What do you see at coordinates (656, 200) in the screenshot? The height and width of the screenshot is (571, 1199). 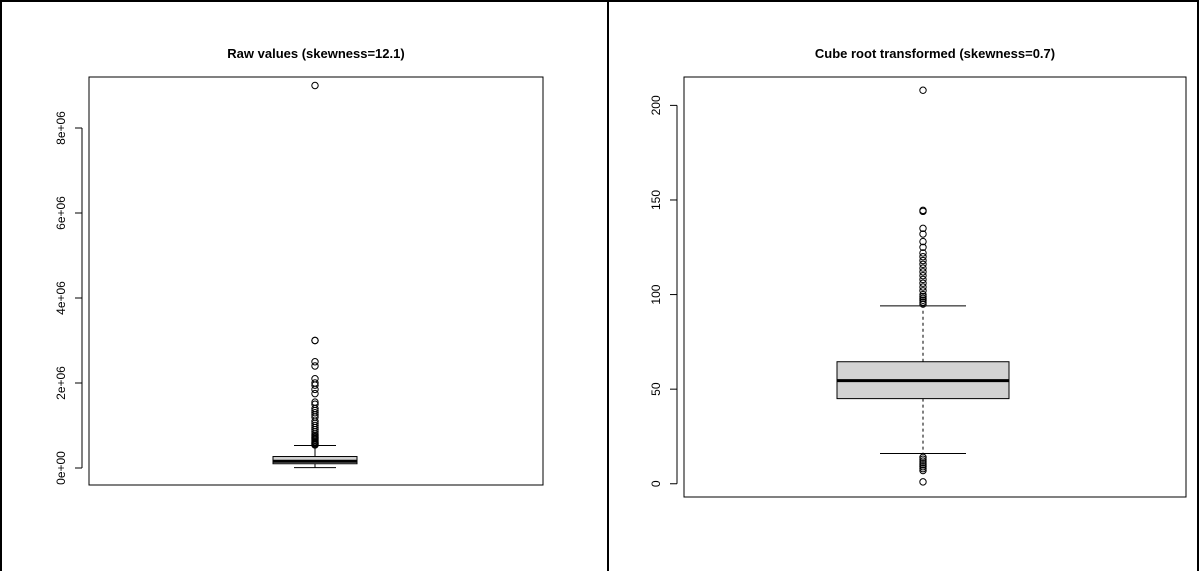 I see `y-tick-label: 150` at bounding box center [656, 200].